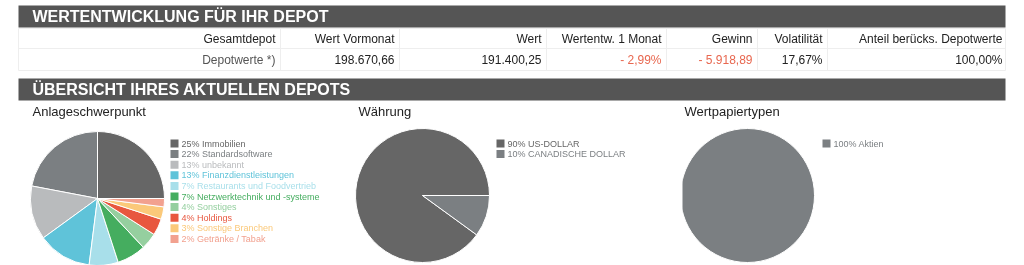 Image resolution: width=1024 pixels, height=265 pixels. I want to click on text: Wert, so click(529, 38).